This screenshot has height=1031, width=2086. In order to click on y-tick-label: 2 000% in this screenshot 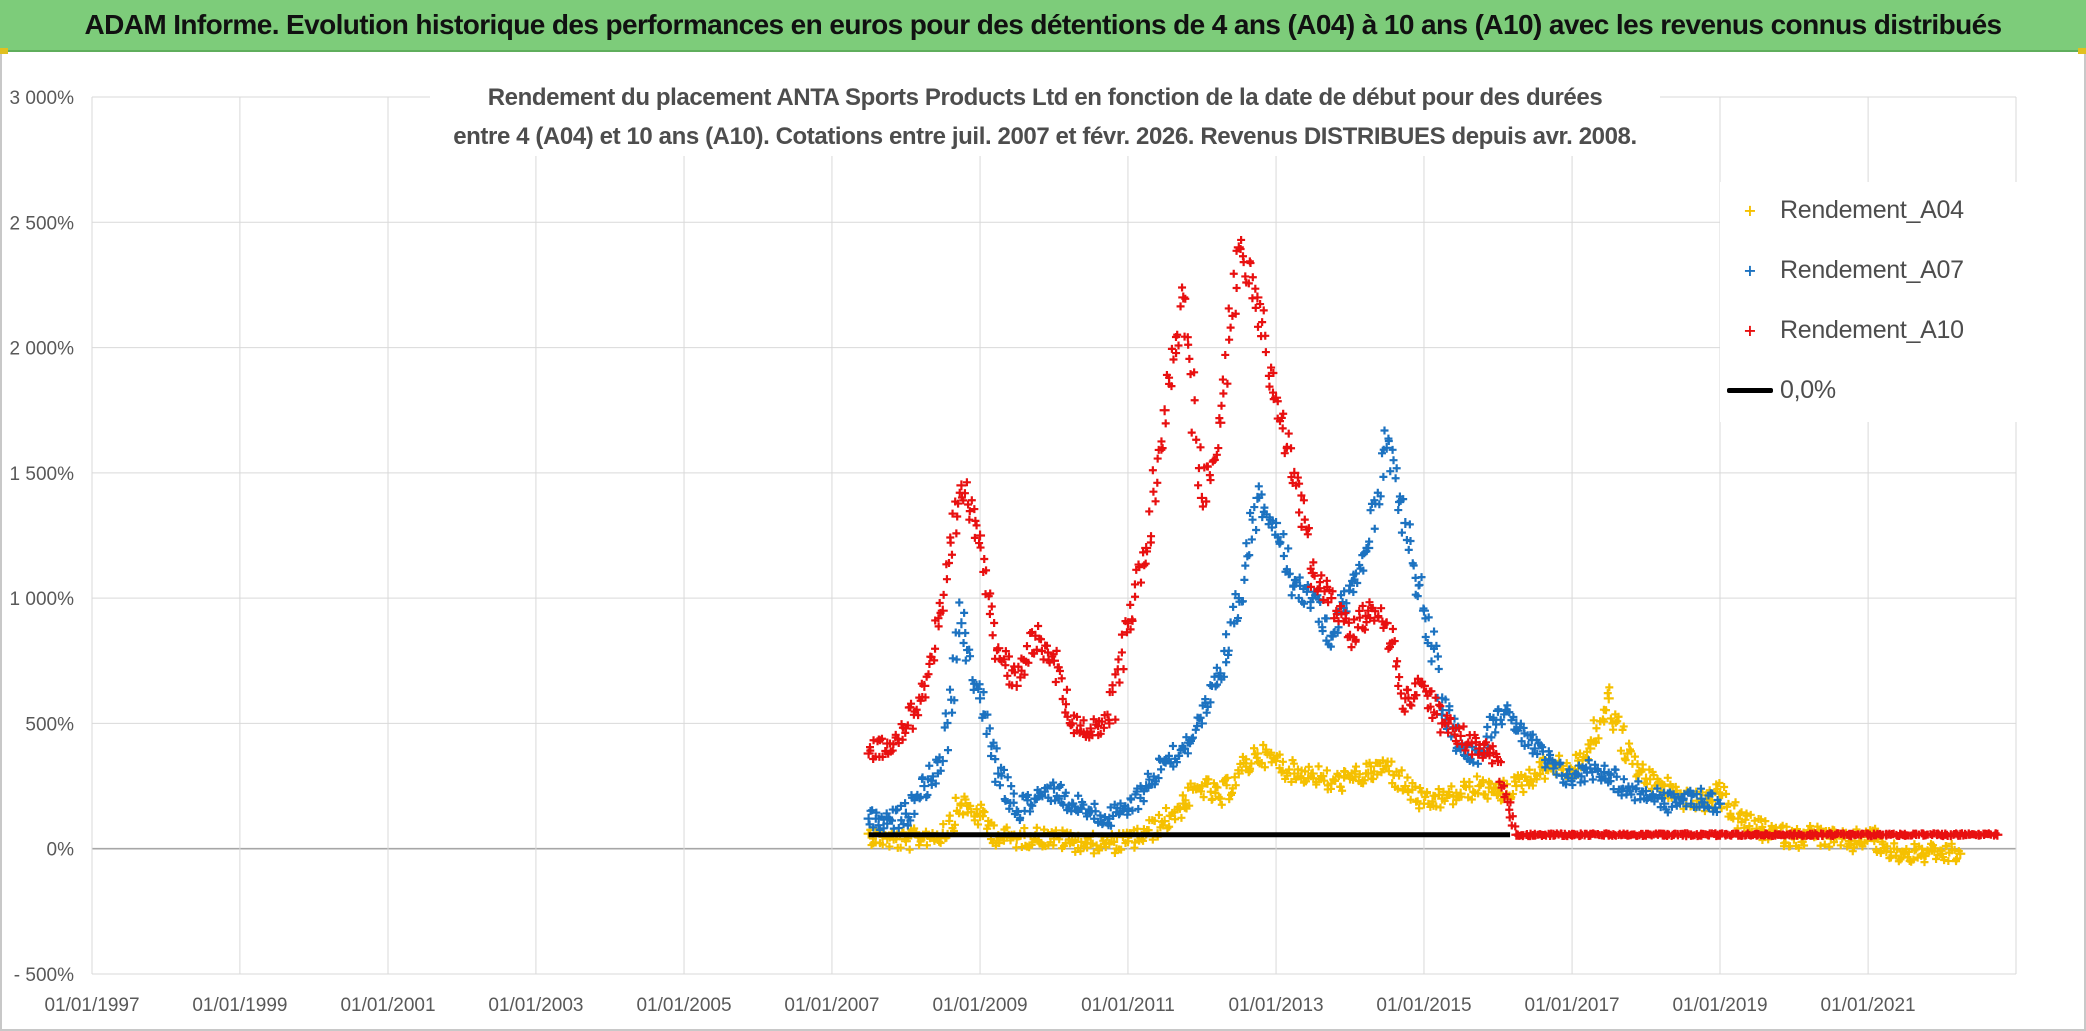, I will do `click(42, 349)`.